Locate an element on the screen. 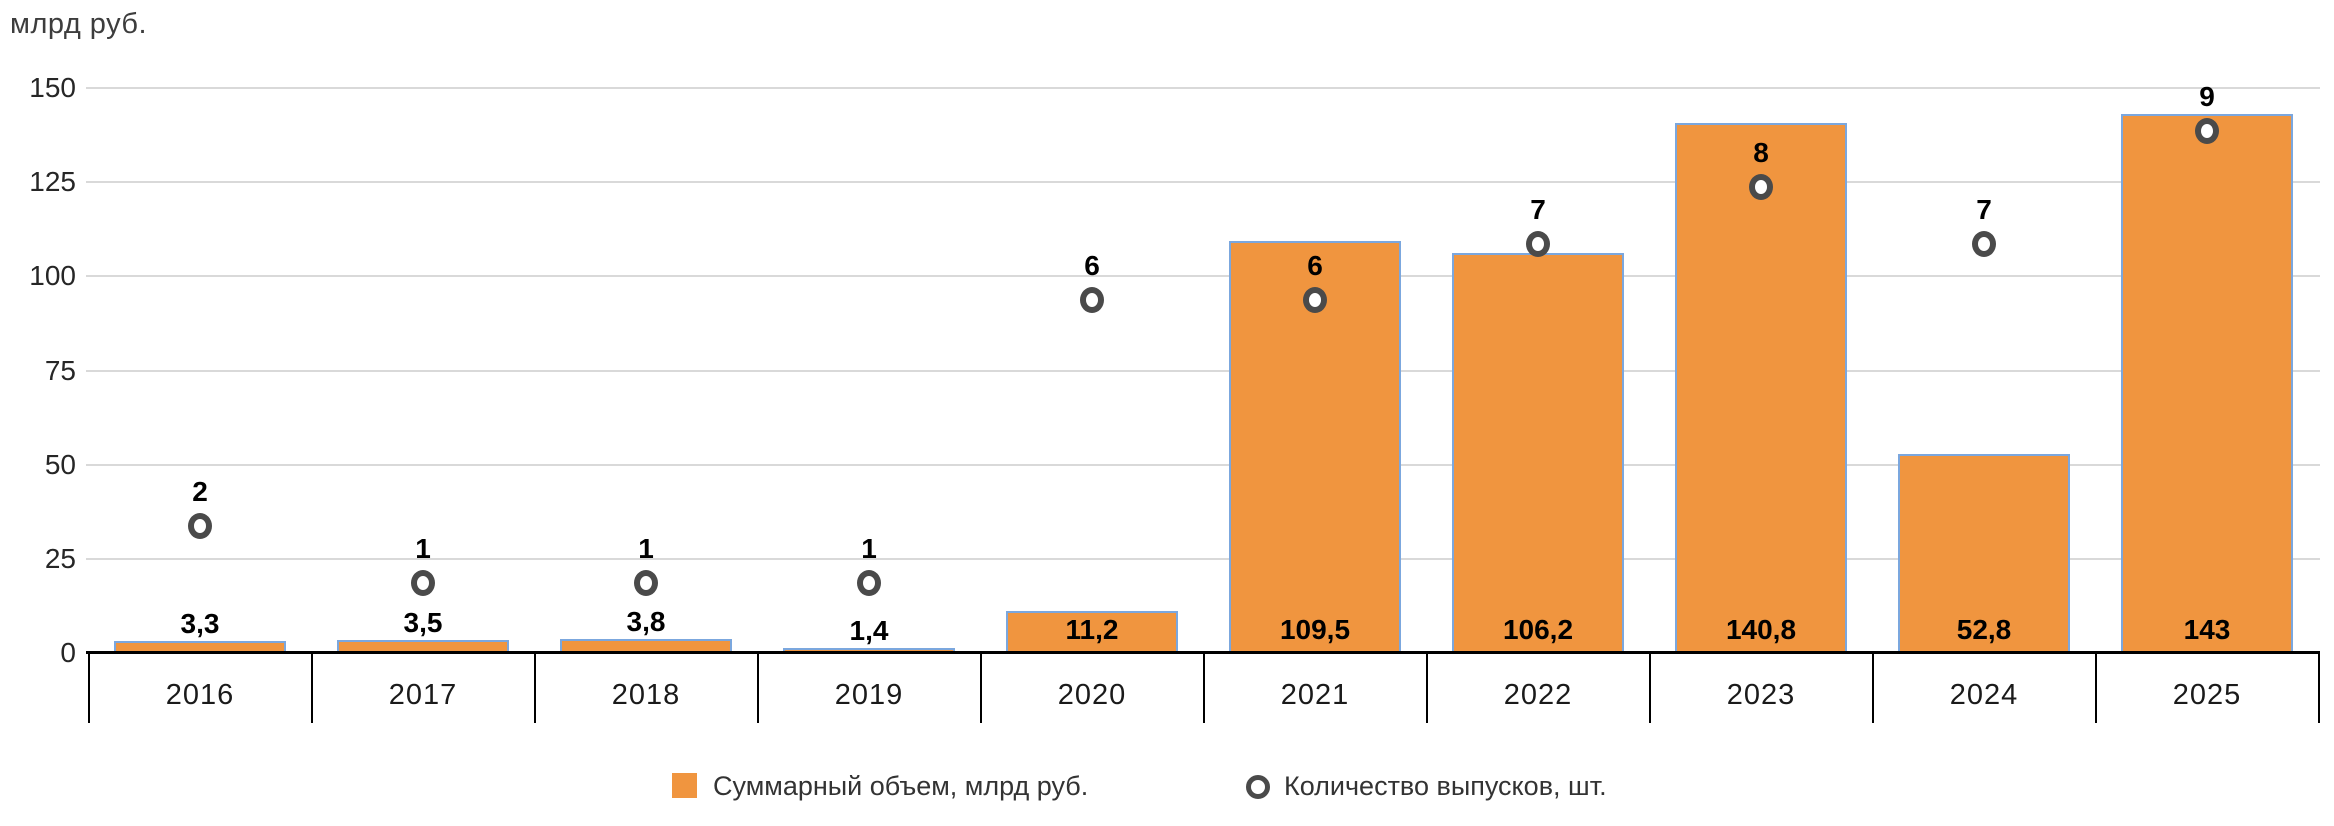 The height and width of the screenshot is (826, 2334). count-label-2018: 1 is located at coordinates (646, 548).